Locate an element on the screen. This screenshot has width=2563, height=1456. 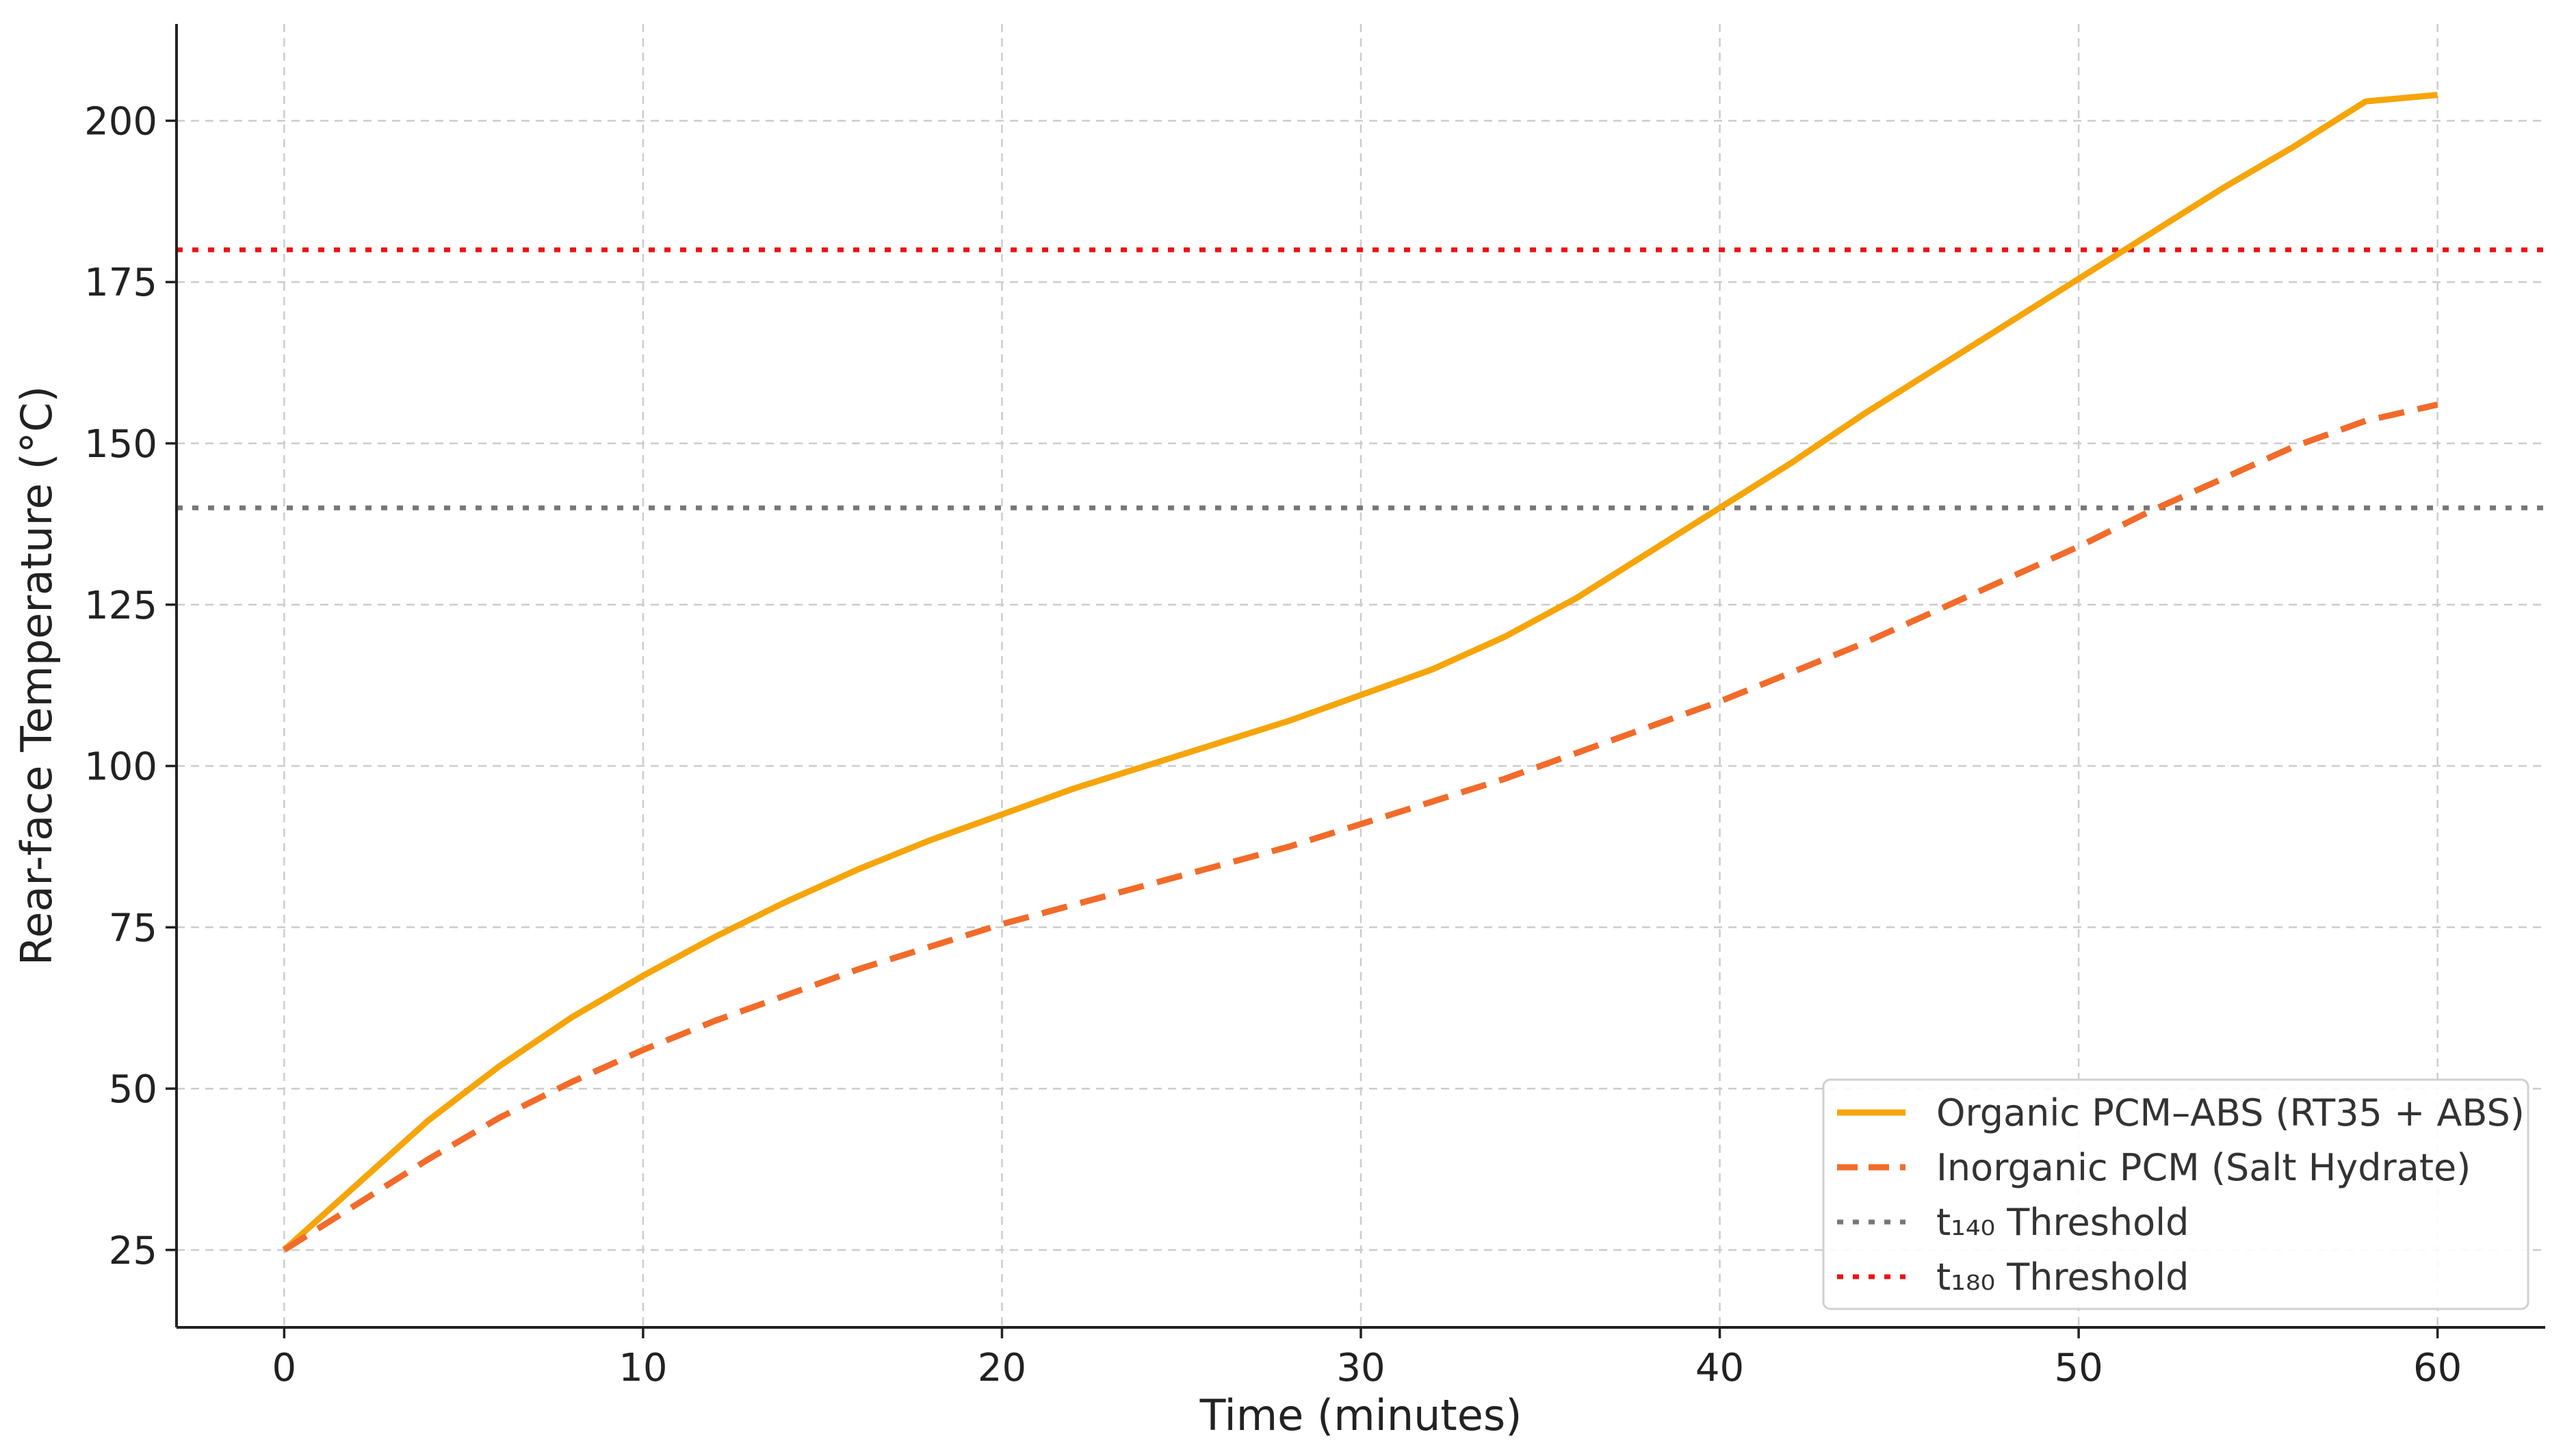
y-tick-label: 75 is located at coordinates (133, 928).